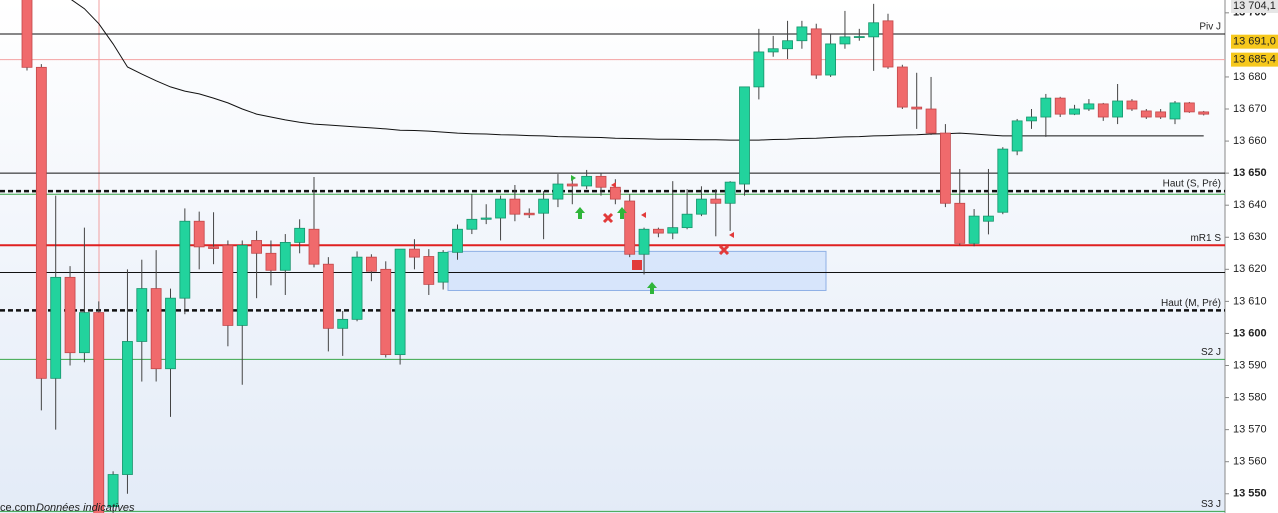 The height and width of the screenshot is (513, 1278). What do you see at coordinates (1250, 205) in the screenshot?
I see `y-tick-label: 13 640` at bounding box center [1250, 205].